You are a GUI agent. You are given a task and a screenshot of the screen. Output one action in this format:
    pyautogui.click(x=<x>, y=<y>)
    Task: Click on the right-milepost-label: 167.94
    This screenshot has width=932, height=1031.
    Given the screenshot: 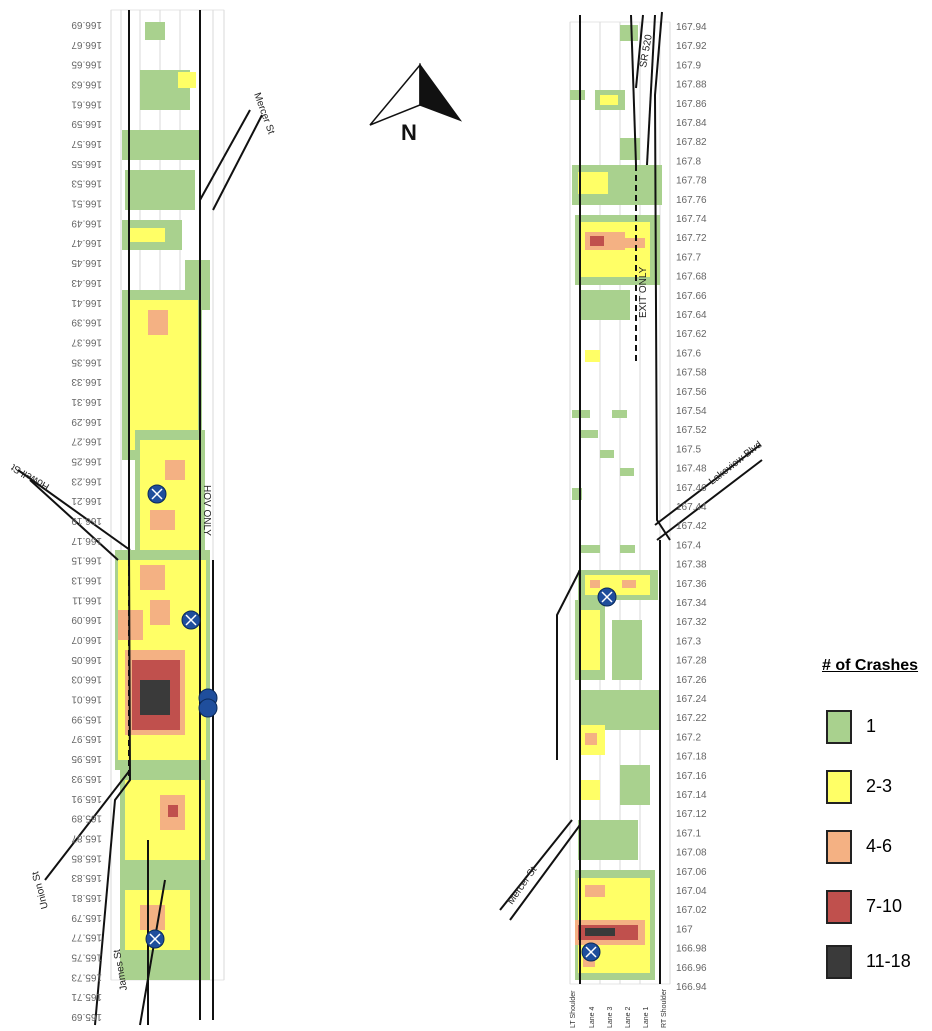 What is the action you would take?
    pyautogui.click(x=691, y=27)
    